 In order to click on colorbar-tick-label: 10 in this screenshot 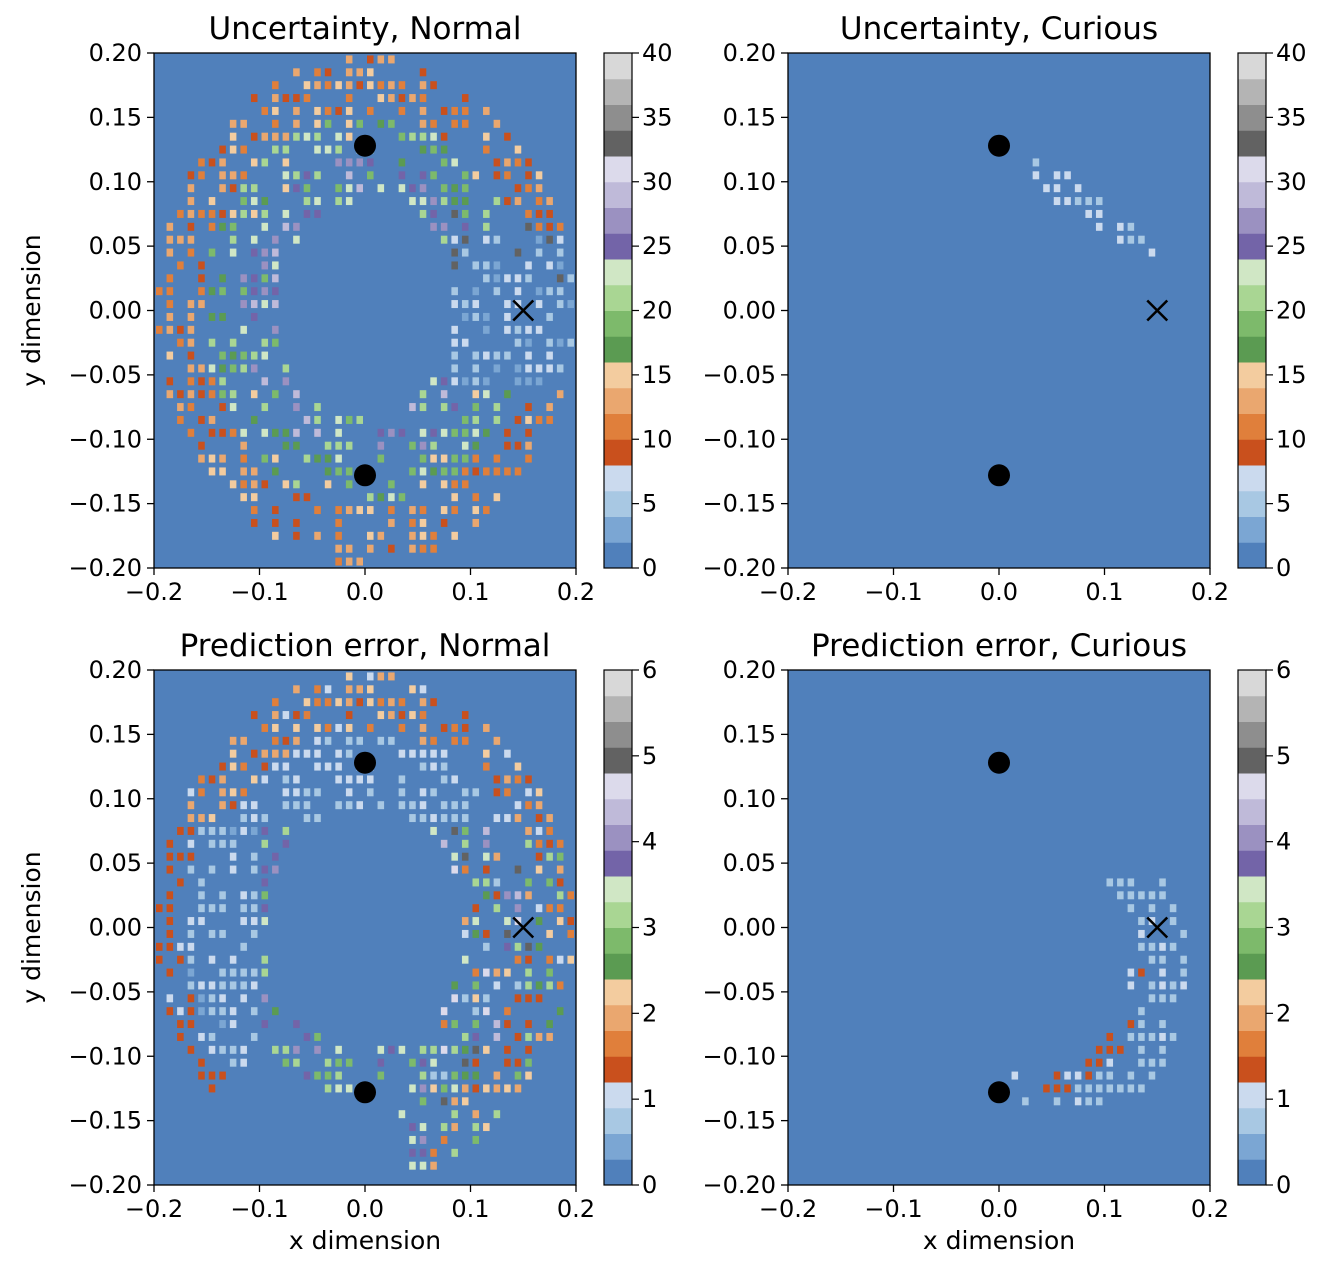, I will do `click(657, 439)`.